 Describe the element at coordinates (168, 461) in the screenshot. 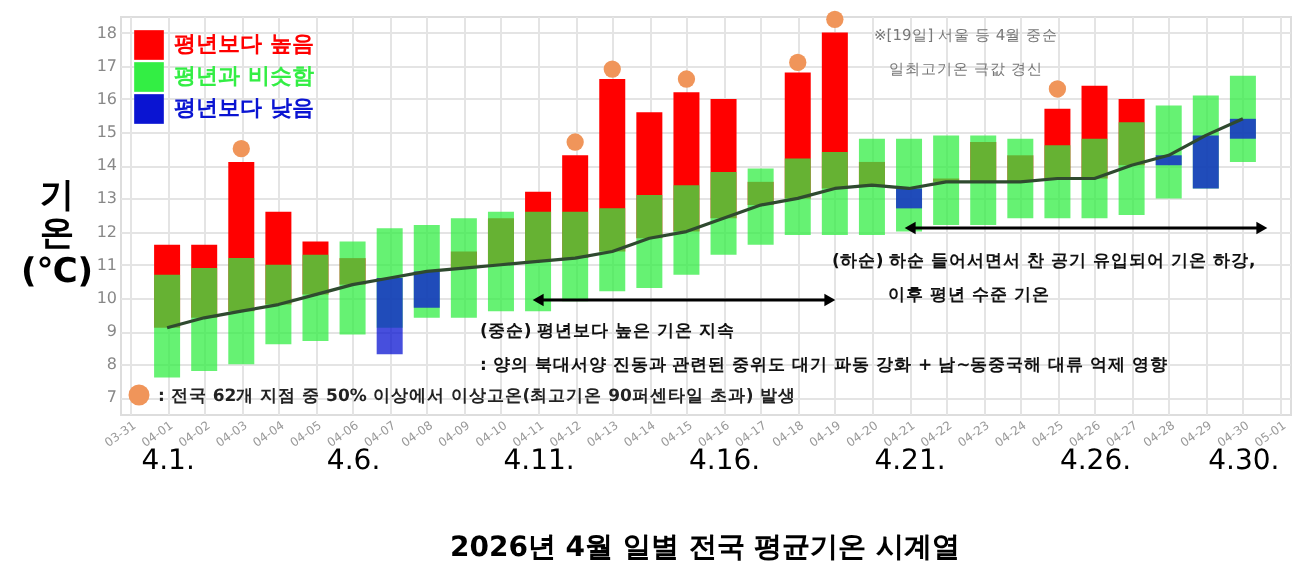

I see `x2-tick-label: 4.1.` at that location.